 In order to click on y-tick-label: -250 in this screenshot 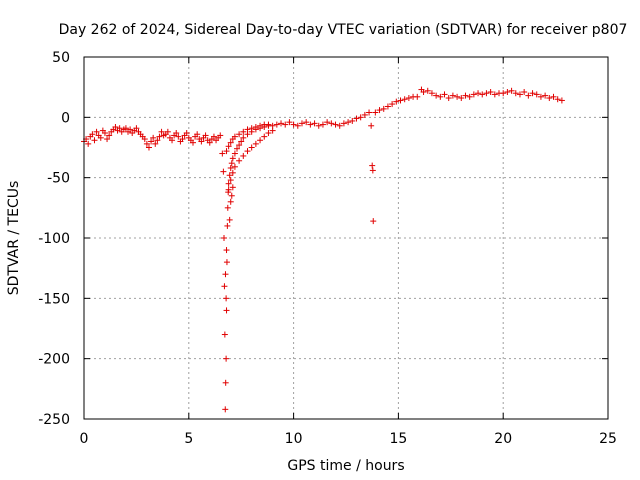, I will do `click(54, 420)`.